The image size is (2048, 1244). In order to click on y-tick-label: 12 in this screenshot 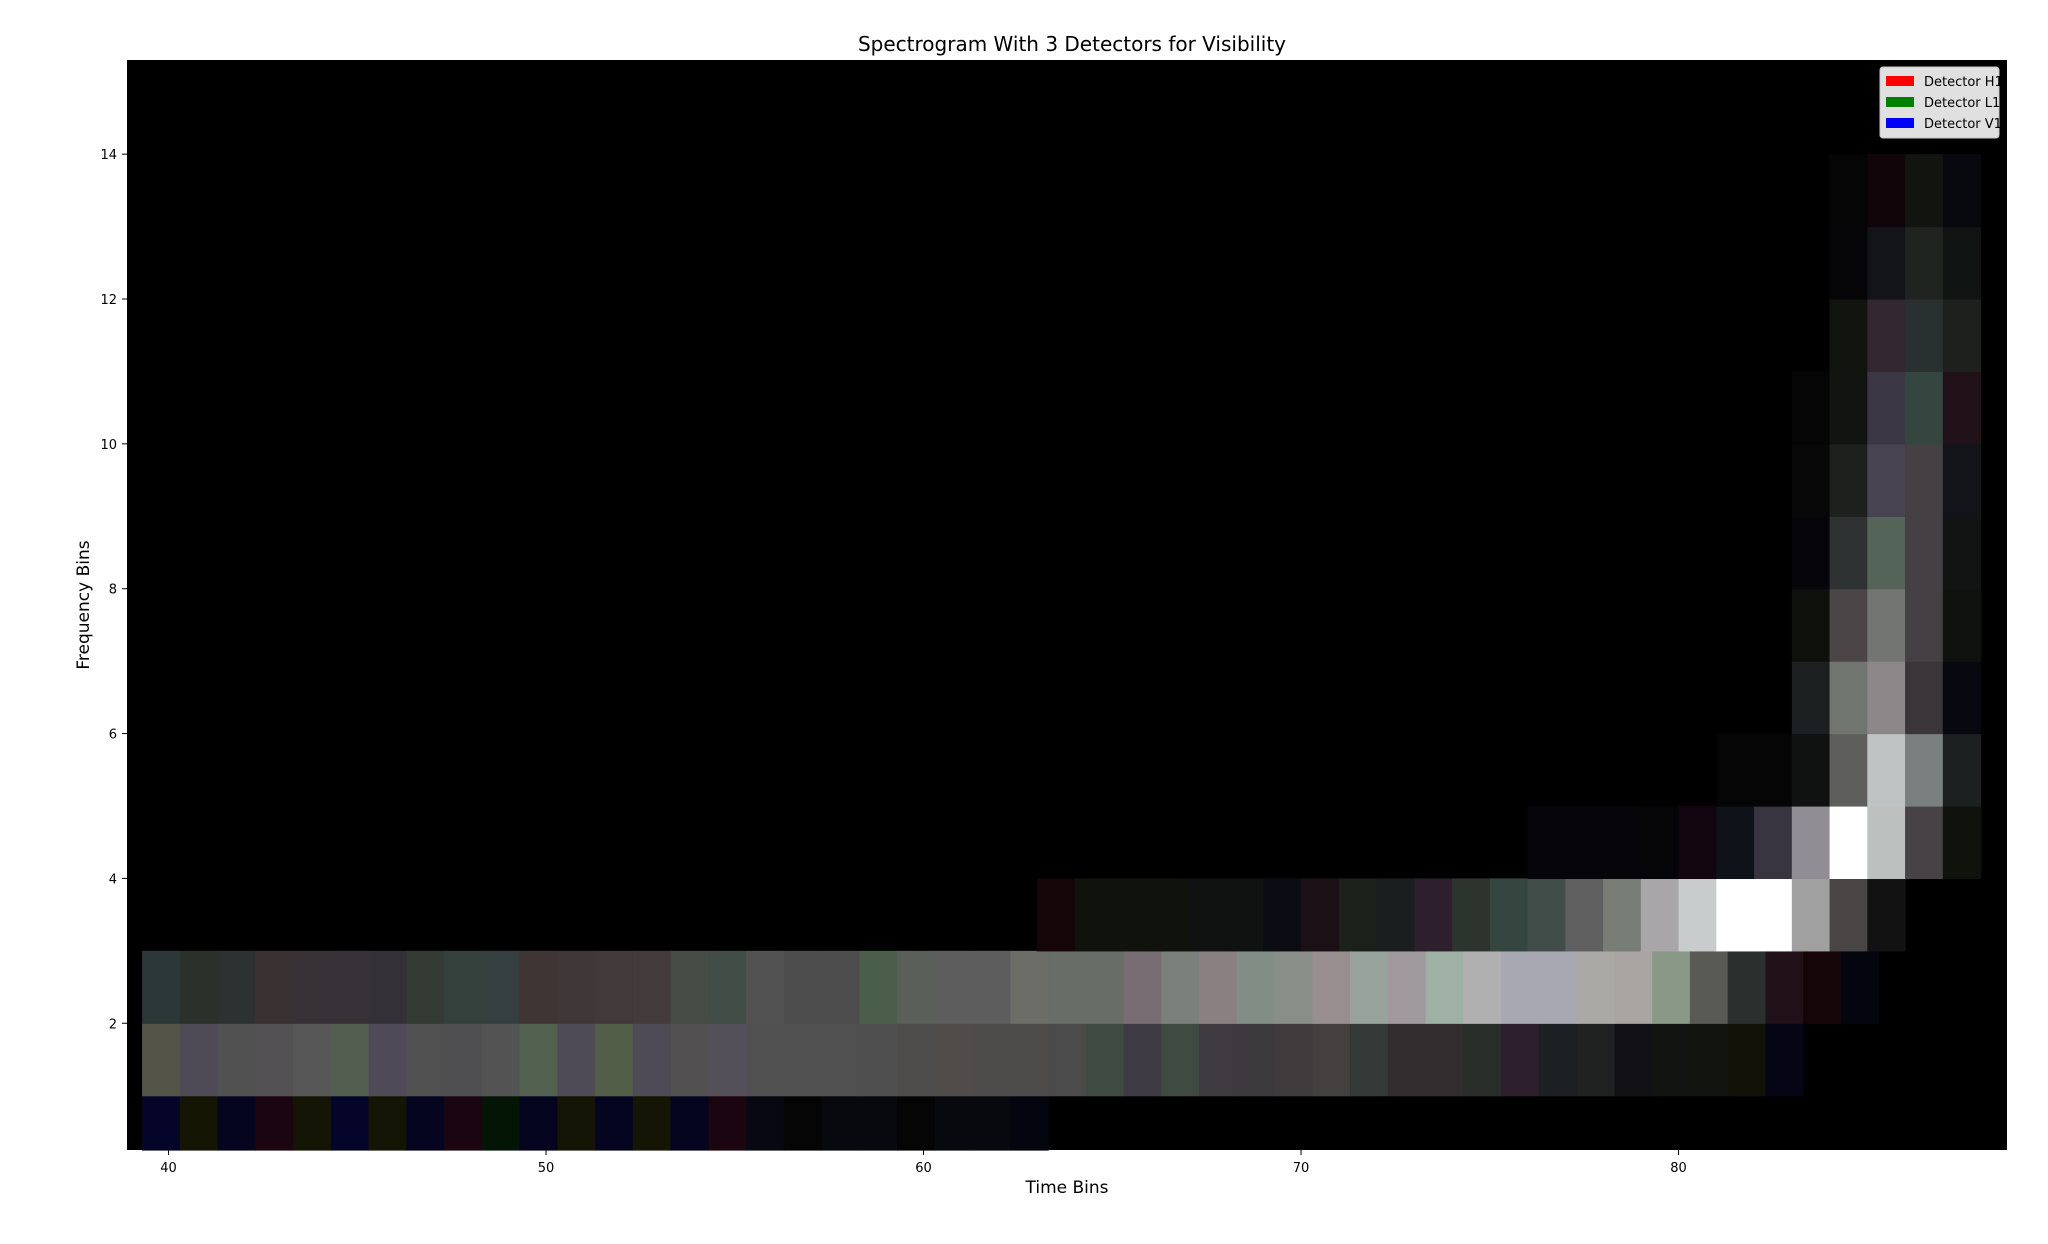, I will do `click(108, 300)`.